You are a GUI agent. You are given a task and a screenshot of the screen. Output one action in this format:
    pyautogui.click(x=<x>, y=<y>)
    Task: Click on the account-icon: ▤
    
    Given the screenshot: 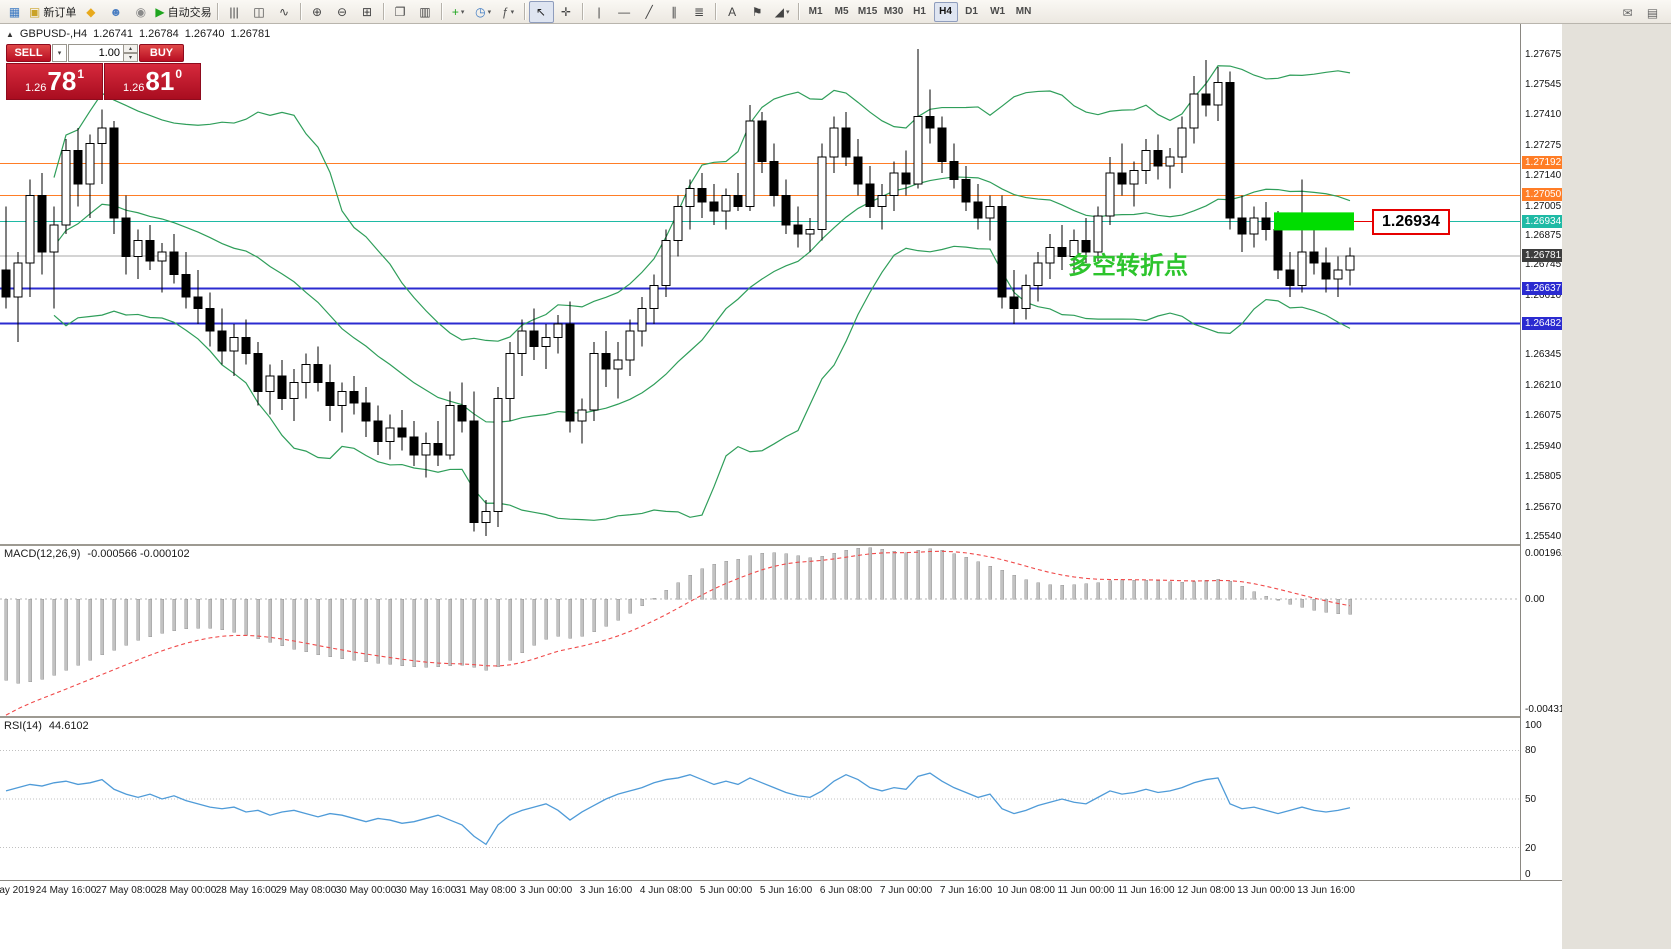 What is the action you would take?
    pyautogui.click(x=1652, y=13)
    